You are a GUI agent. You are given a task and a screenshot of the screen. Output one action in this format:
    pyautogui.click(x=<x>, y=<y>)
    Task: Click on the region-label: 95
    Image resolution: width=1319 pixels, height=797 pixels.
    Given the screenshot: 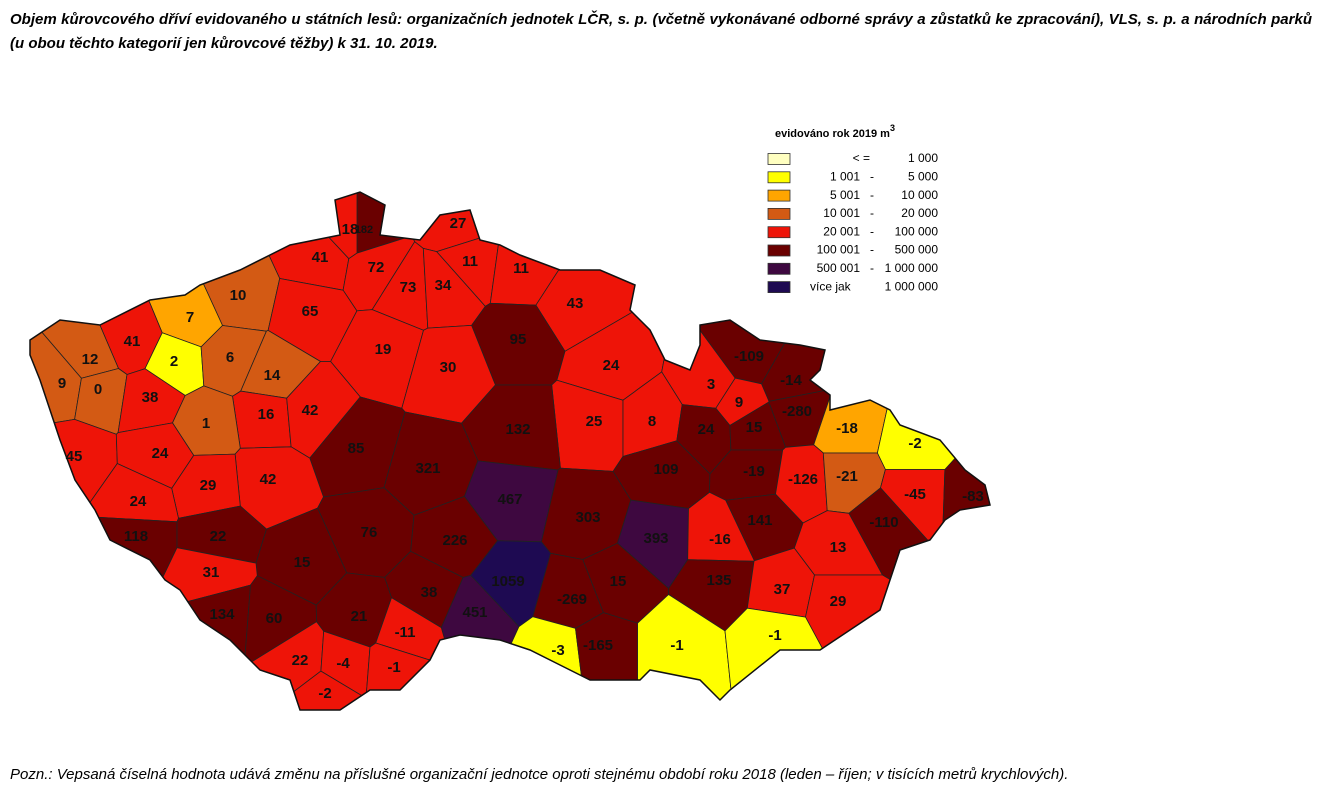 What is the action you would take?
    pyautogui.click(x=518, y=339)
    